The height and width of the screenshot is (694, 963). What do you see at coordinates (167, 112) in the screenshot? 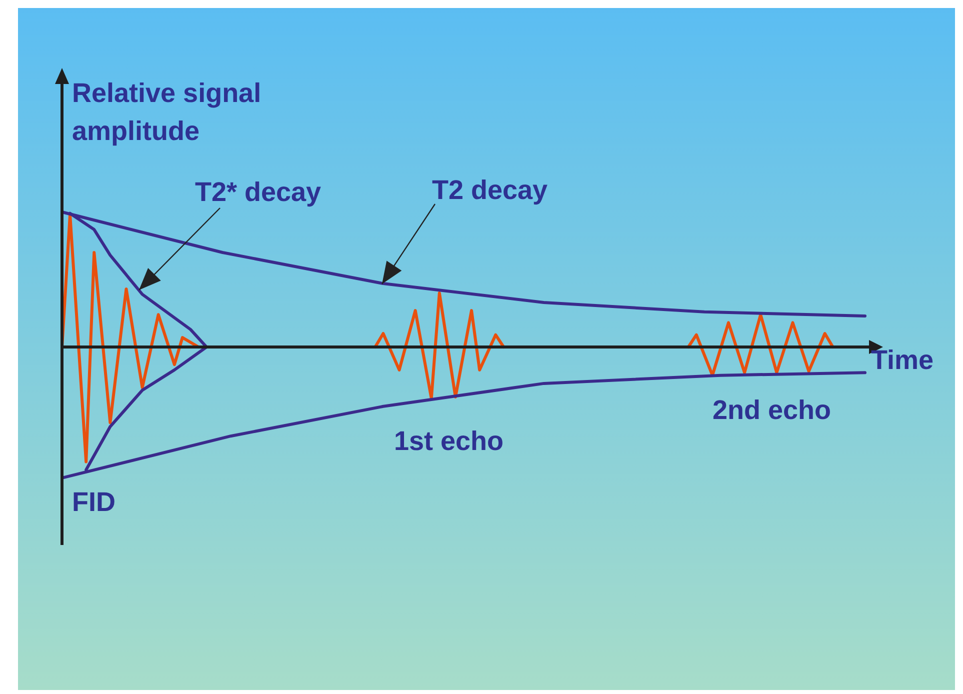
I see `y-axis-title: Relative signal amplitude` at bounding box center [167, 112].